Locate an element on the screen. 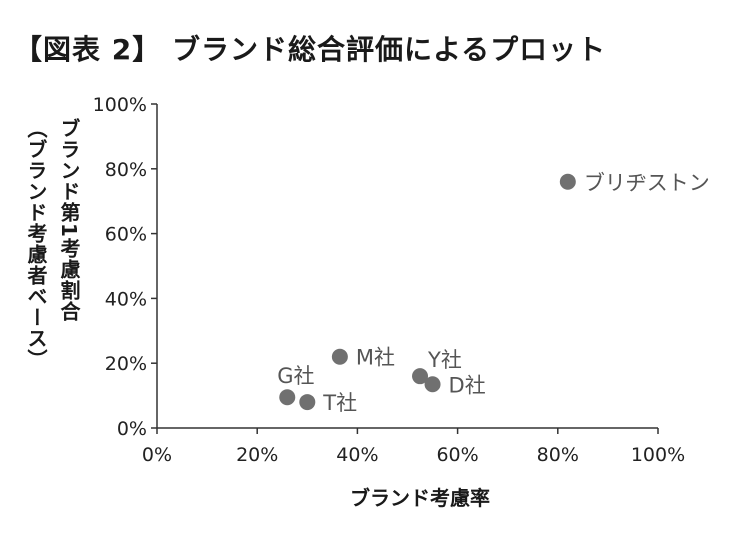  x-tick-label: 20% is located at coordinates (257, 455).